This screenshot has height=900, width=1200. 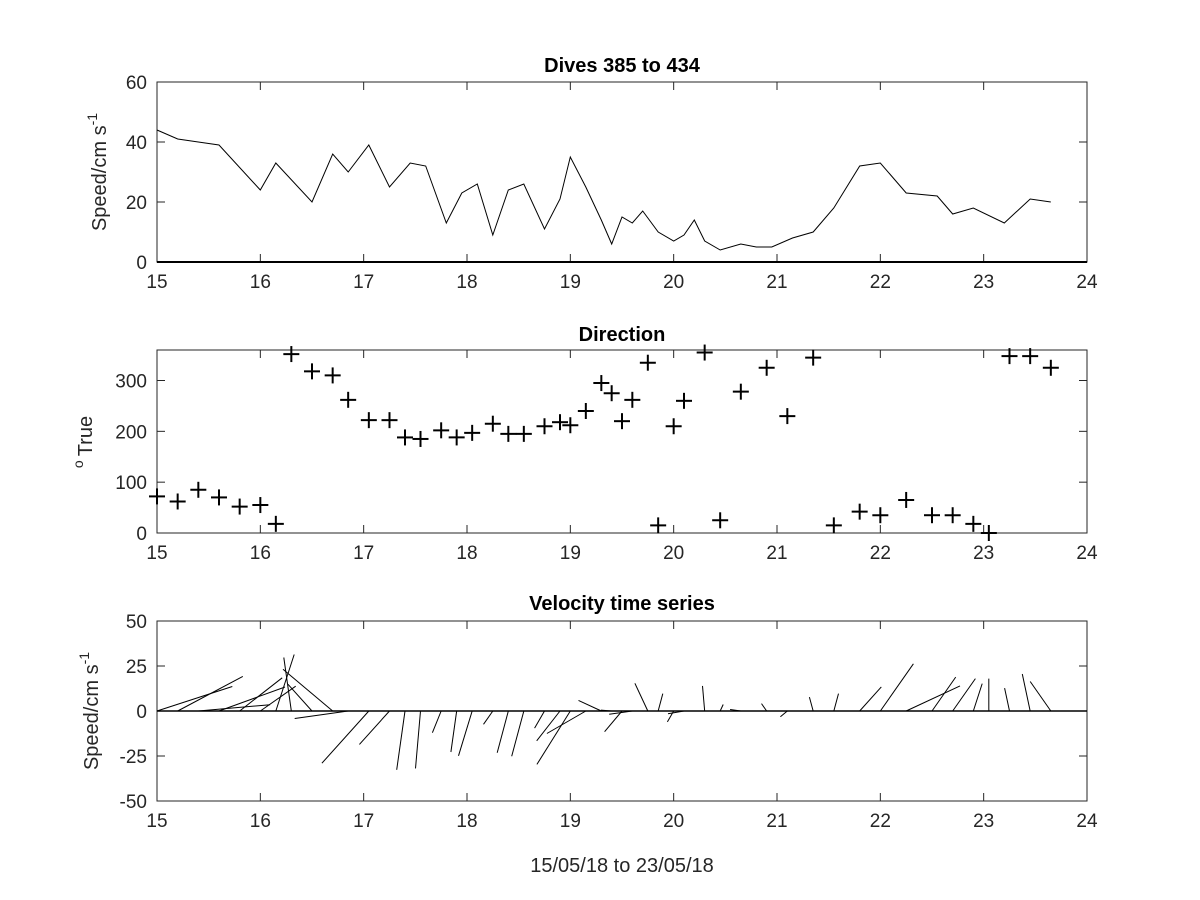 I want to click on speed-y-tick-label: 40, so click(x=136, y=143).